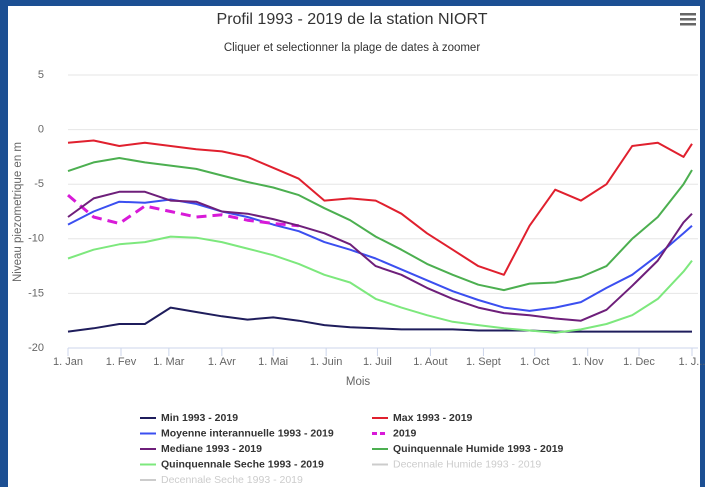  Describe the element at coordinates (358, 382) in the screenshot. I see `x-axis-title: Mois` at that location.